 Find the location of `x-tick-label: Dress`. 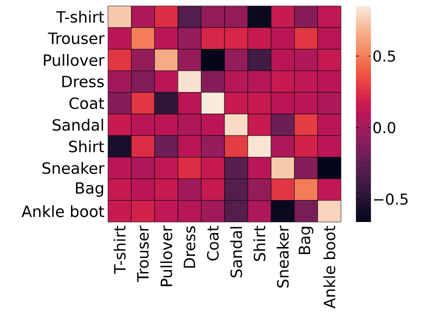

x-tick-label: Dress is located at coordinates (190, 247).